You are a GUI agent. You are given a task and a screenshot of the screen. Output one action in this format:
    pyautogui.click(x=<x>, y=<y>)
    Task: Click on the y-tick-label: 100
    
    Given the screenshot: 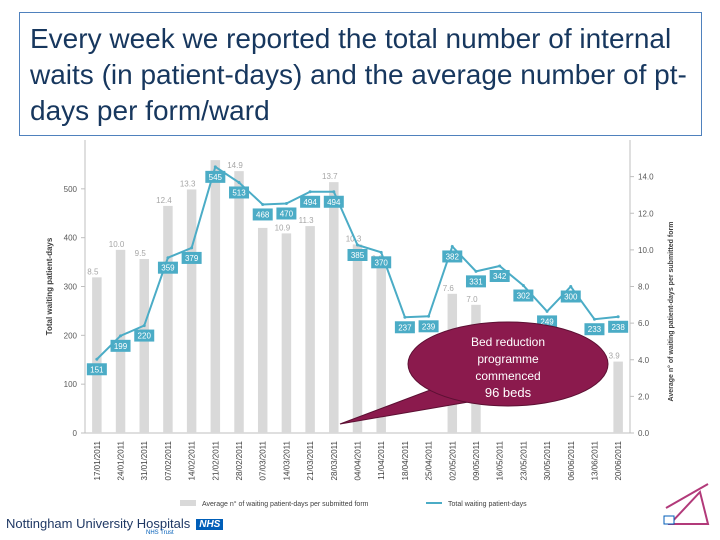 What is the action you would take?
    pyautogui.click(x=71, y=384)
    